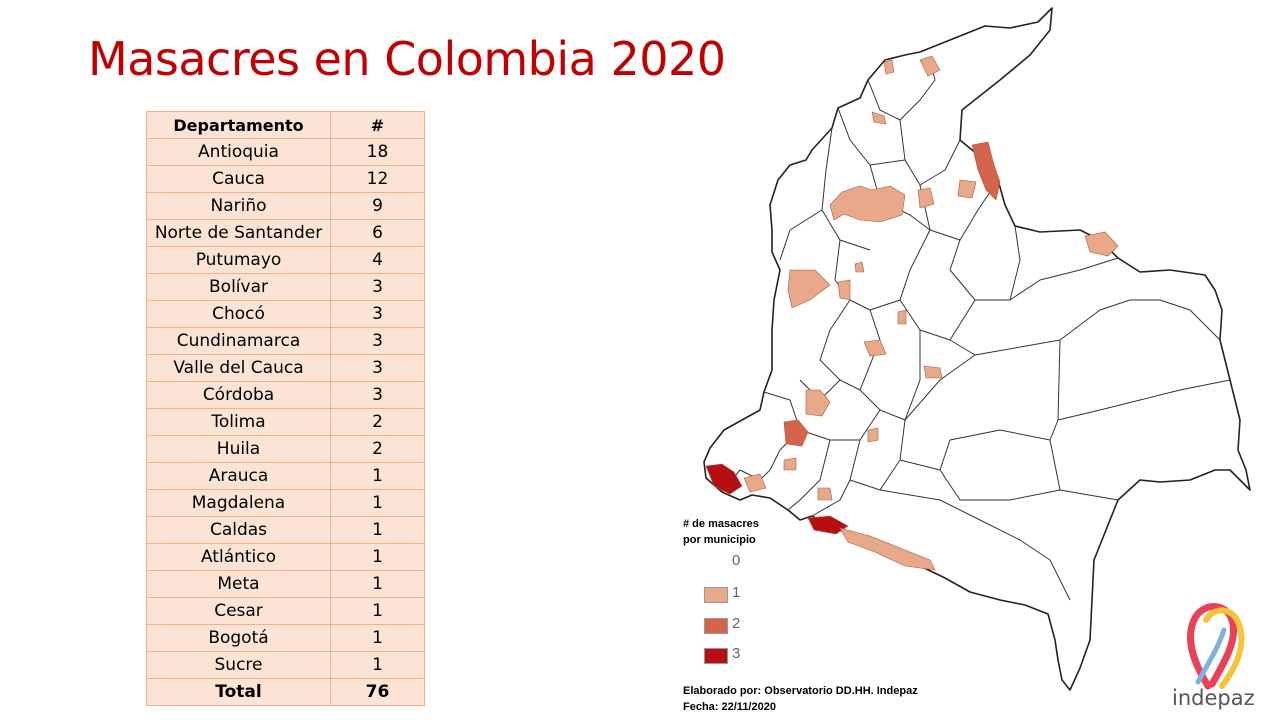  What do you see at coordinates (377, 125) in the screenshot?
I see `header-count: #` at bounding box center [377, 125].